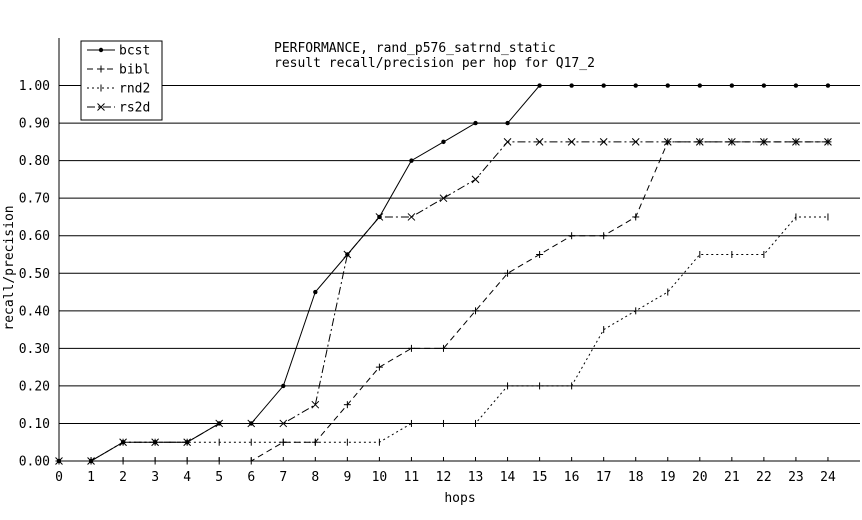 The image size is (862, 520). I want to click on legend-entry-bibl: bibl, so click(118, 70).